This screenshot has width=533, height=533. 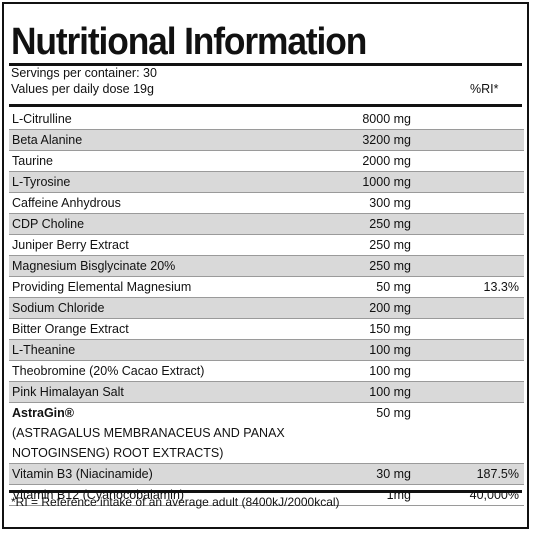 What do you see at coordinates (386, 161) in the screenshot?
I see `nutrient-amount: 2000 mg` at bounding box center [386, 161].